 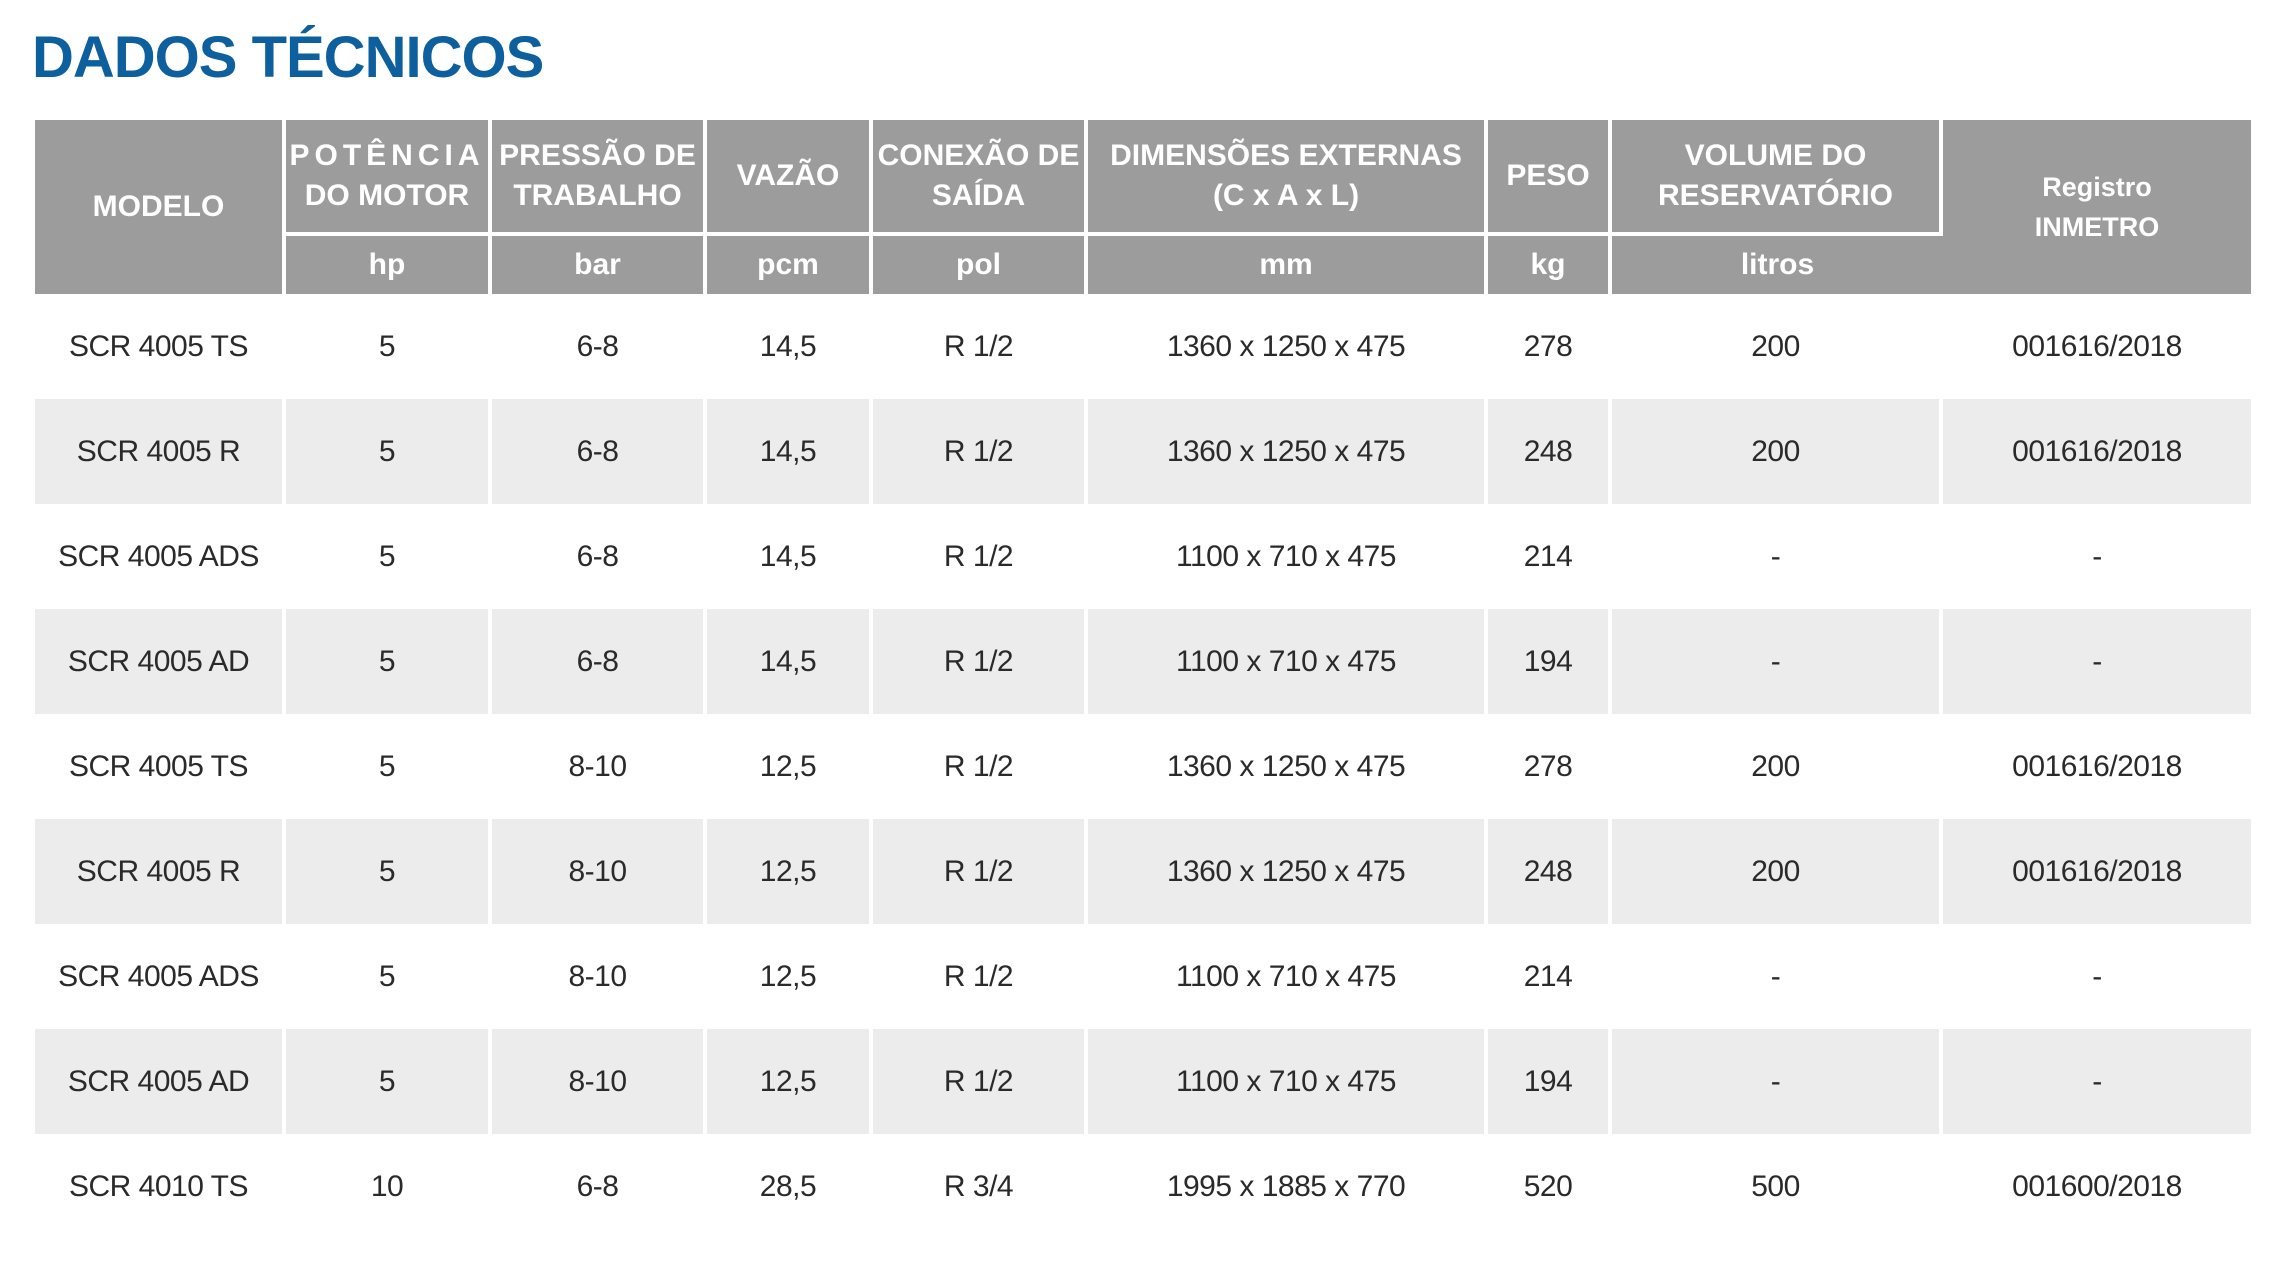 I want to click on unit-mm: mm, so click(x=1288, y=265).